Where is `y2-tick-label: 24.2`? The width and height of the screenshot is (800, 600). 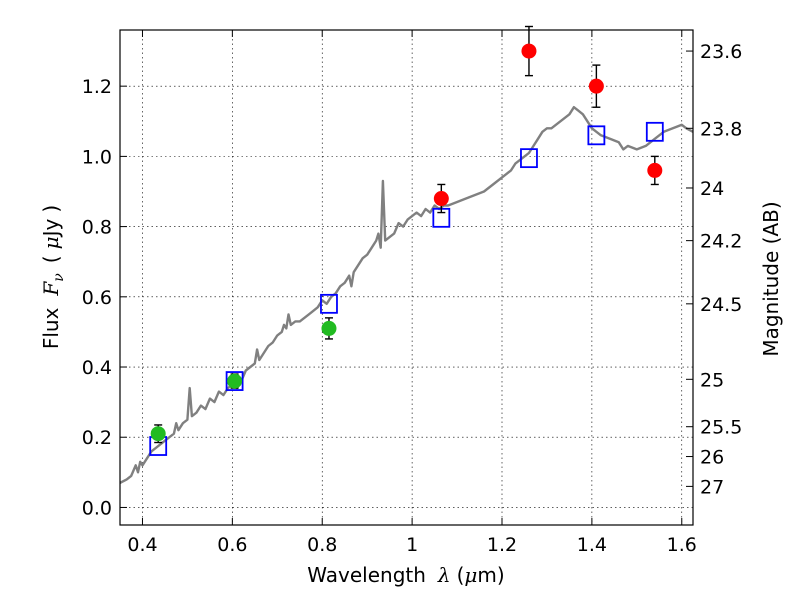
y2-tick-label: 24.2 is located at coordinates (721, 242).